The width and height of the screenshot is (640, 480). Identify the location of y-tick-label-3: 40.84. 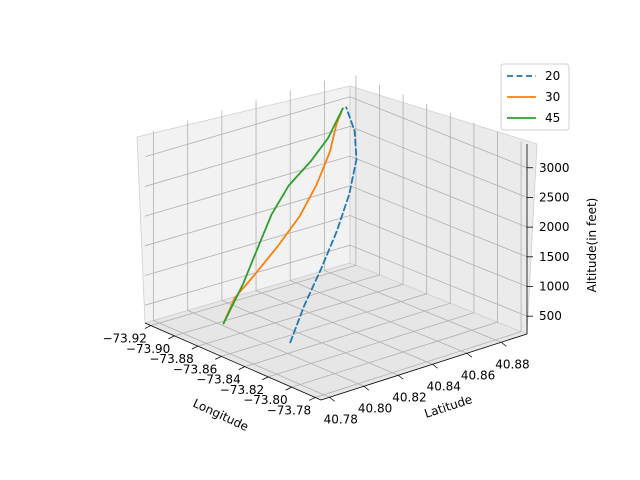
(444, 386).